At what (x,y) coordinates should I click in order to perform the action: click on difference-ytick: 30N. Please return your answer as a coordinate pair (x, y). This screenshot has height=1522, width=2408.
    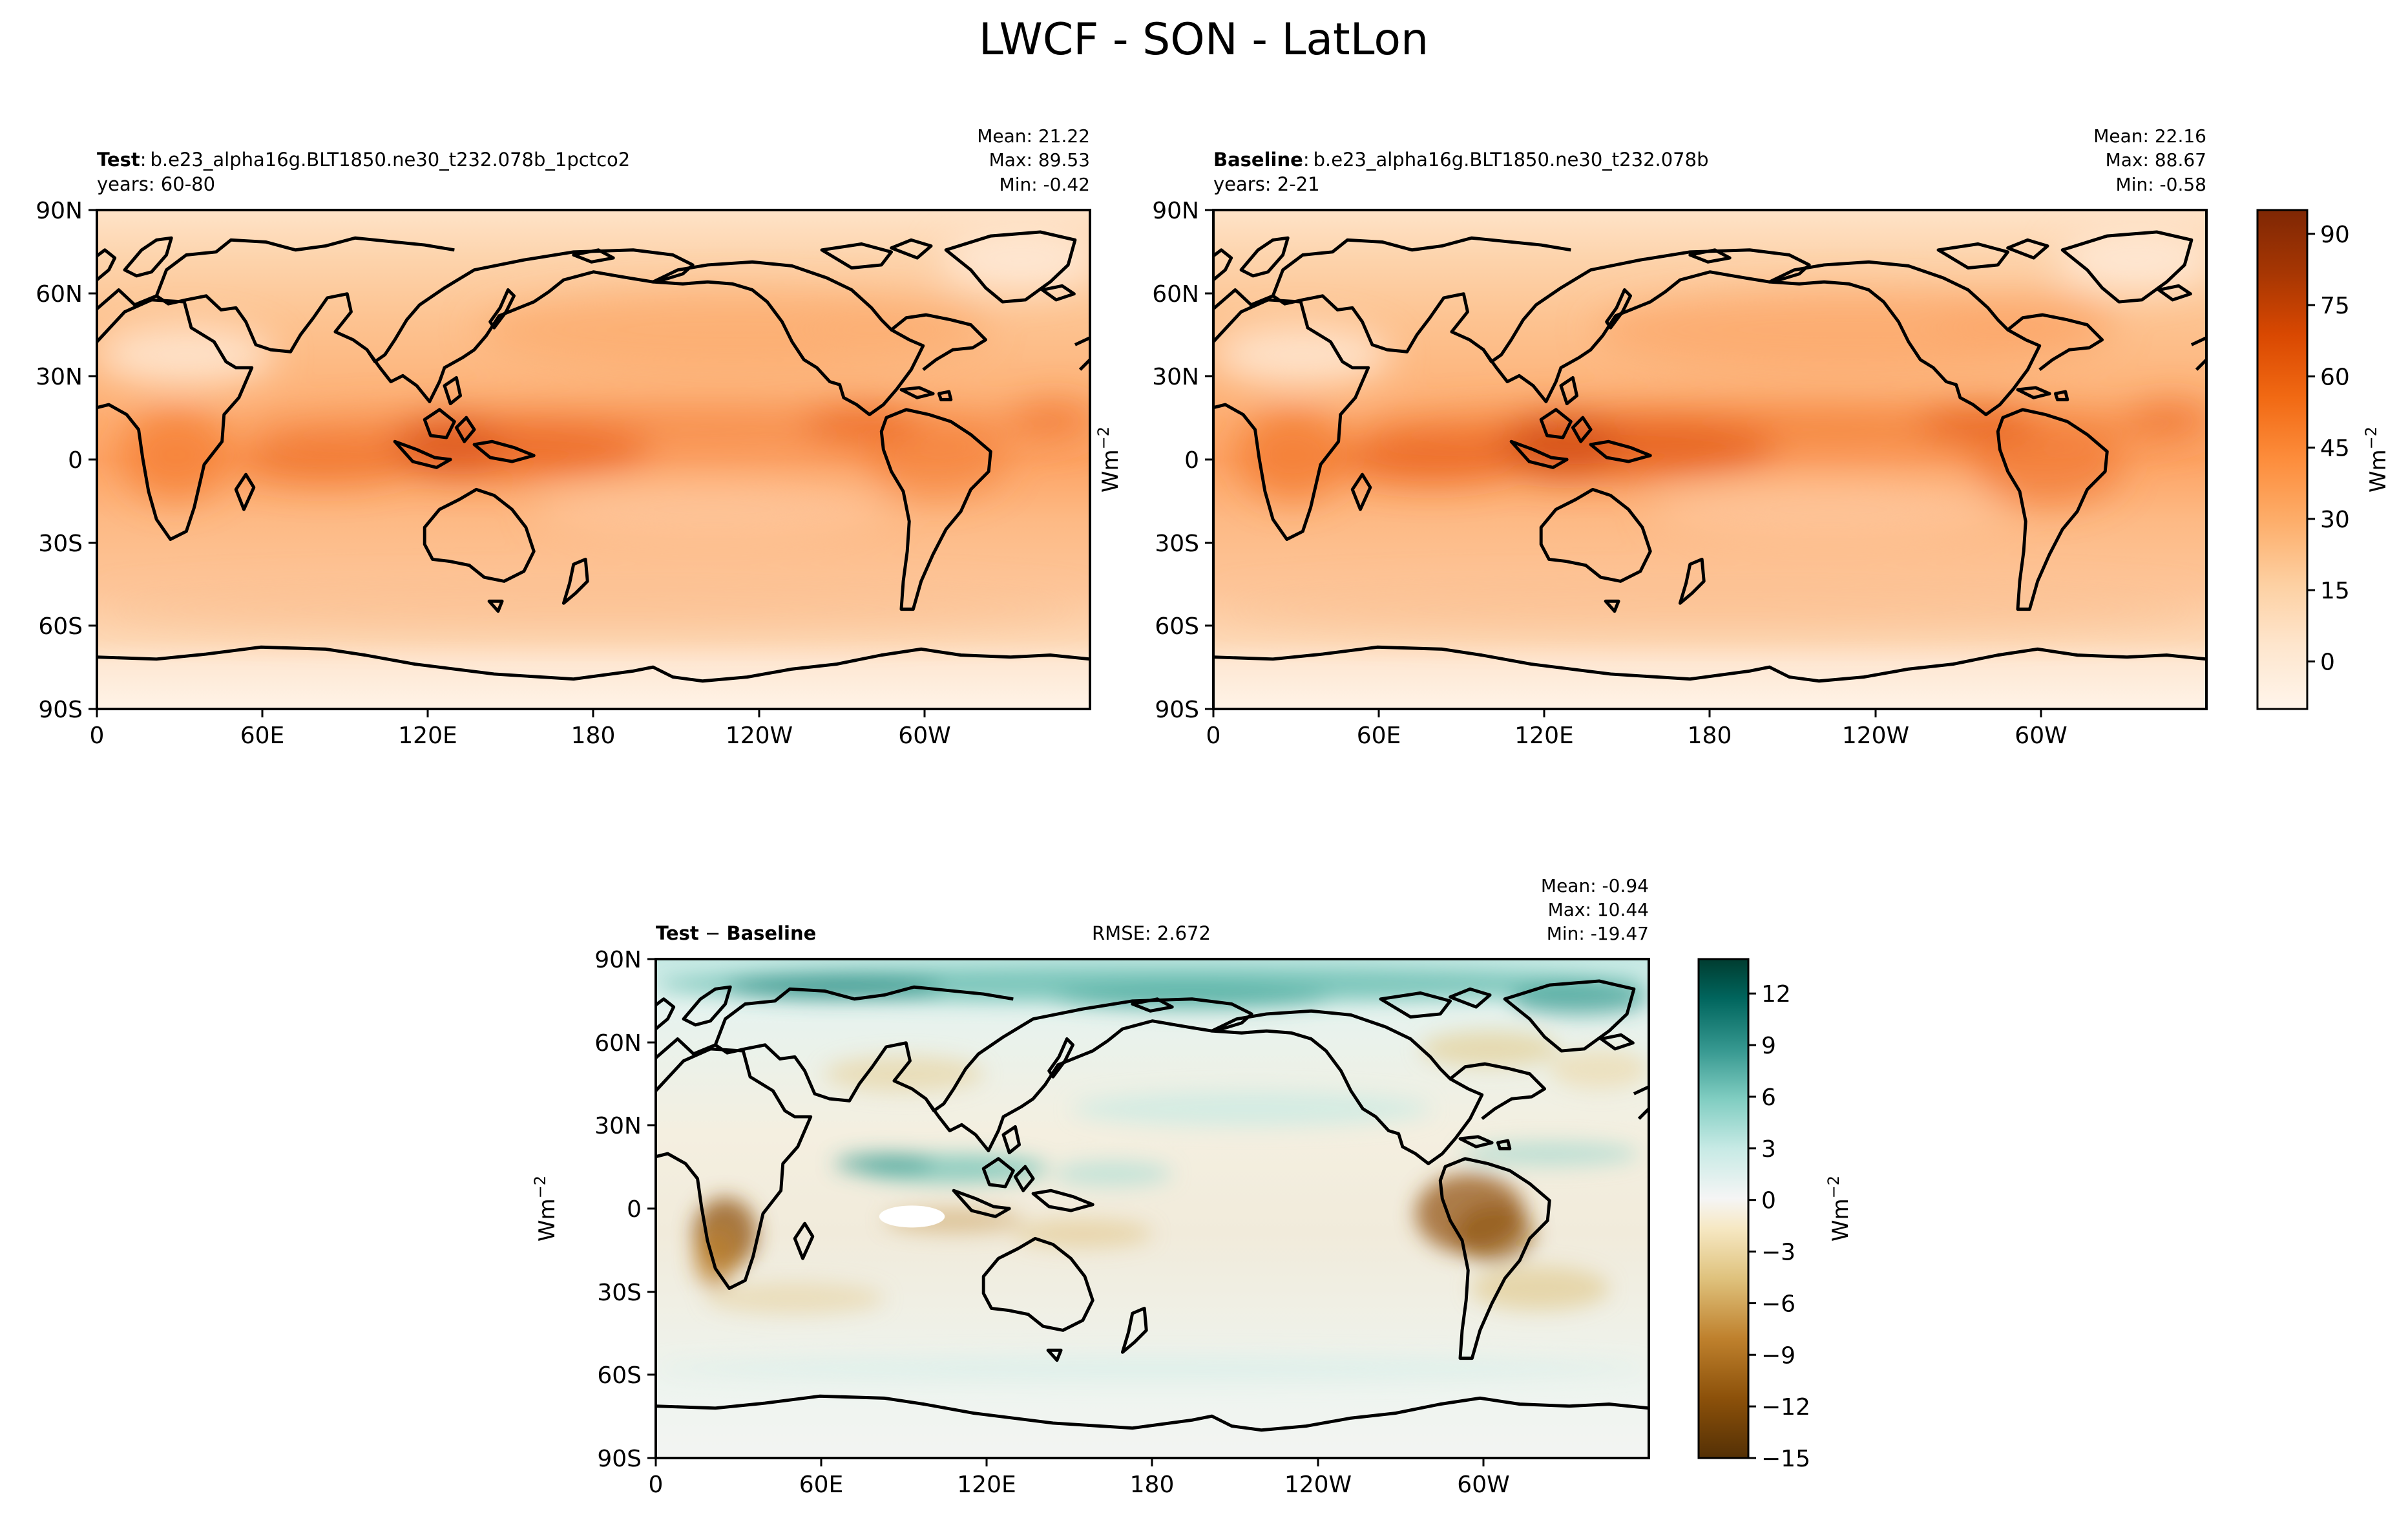
    Looking at the image, I should click on (618, 1126).